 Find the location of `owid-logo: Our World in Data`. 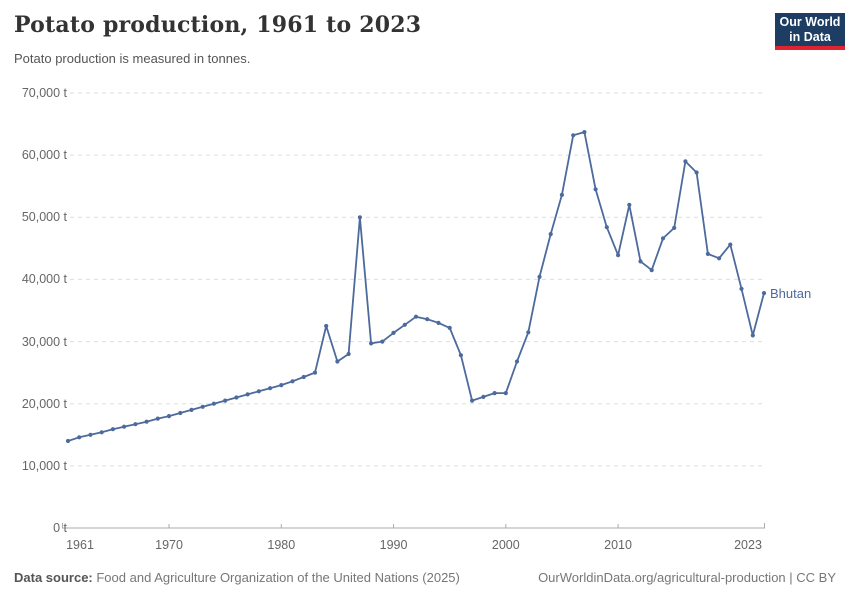

owid-logo: Our World in Data is located at coordinates (810, 31).